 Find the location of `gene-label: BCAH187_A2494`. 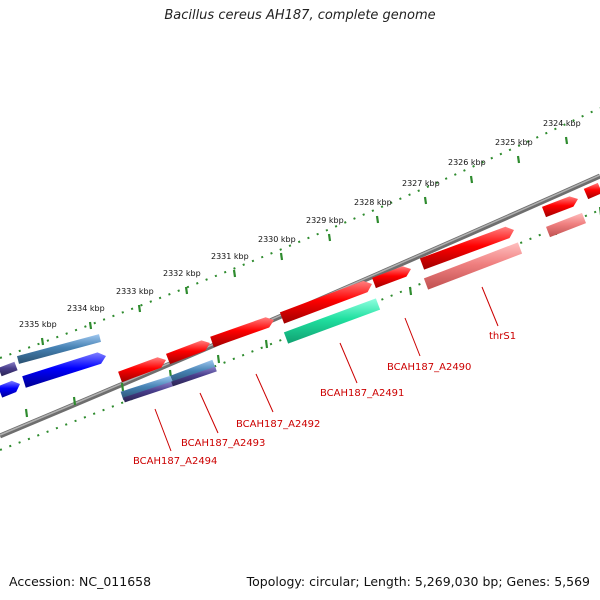

gene-label: BCAH187_A2494 is located at coordinates (175, 461).